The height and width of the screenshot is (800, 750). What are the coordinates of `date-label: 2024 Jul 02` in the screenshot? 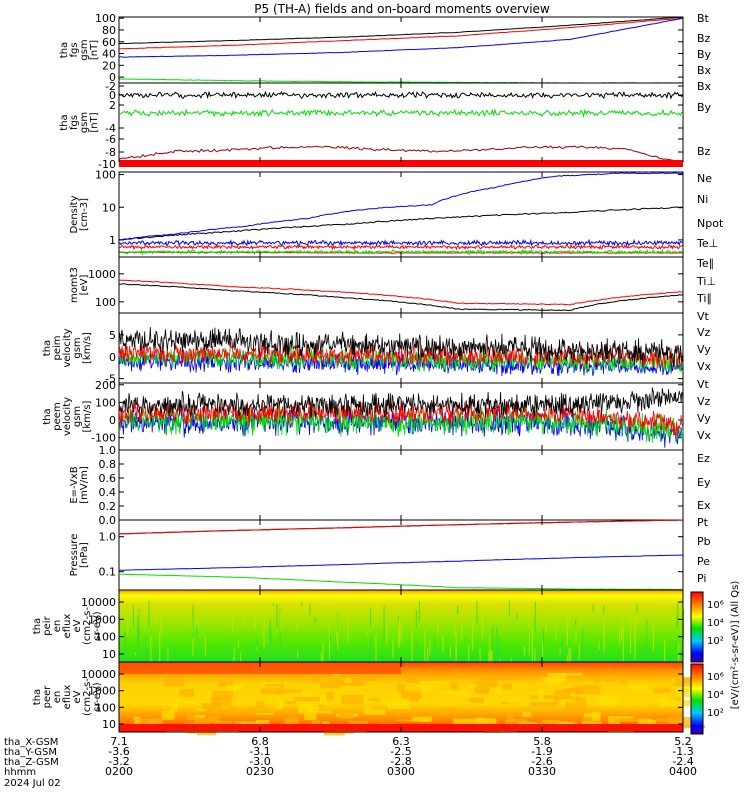 It's located at (32, 783).